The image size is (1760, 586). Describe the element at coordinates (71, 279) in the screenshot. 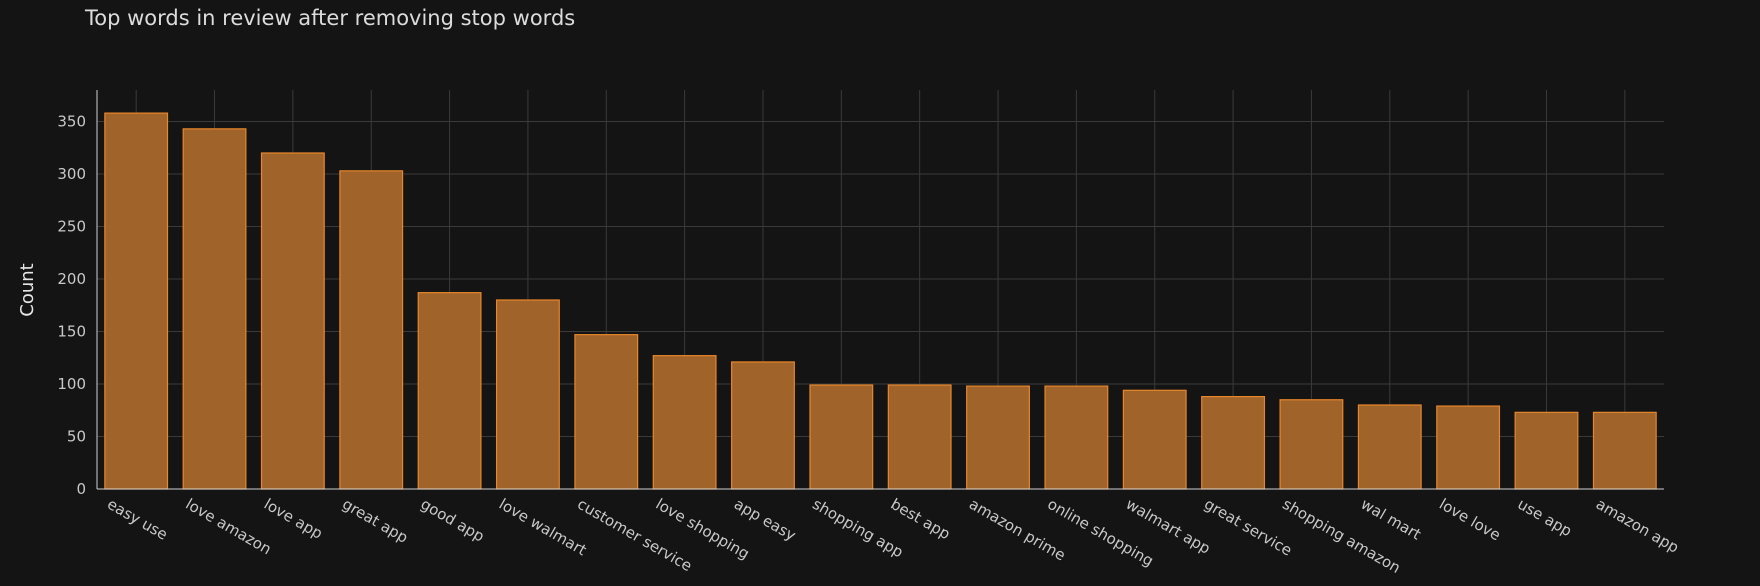

I see `y-tick-label: 200` at that location.